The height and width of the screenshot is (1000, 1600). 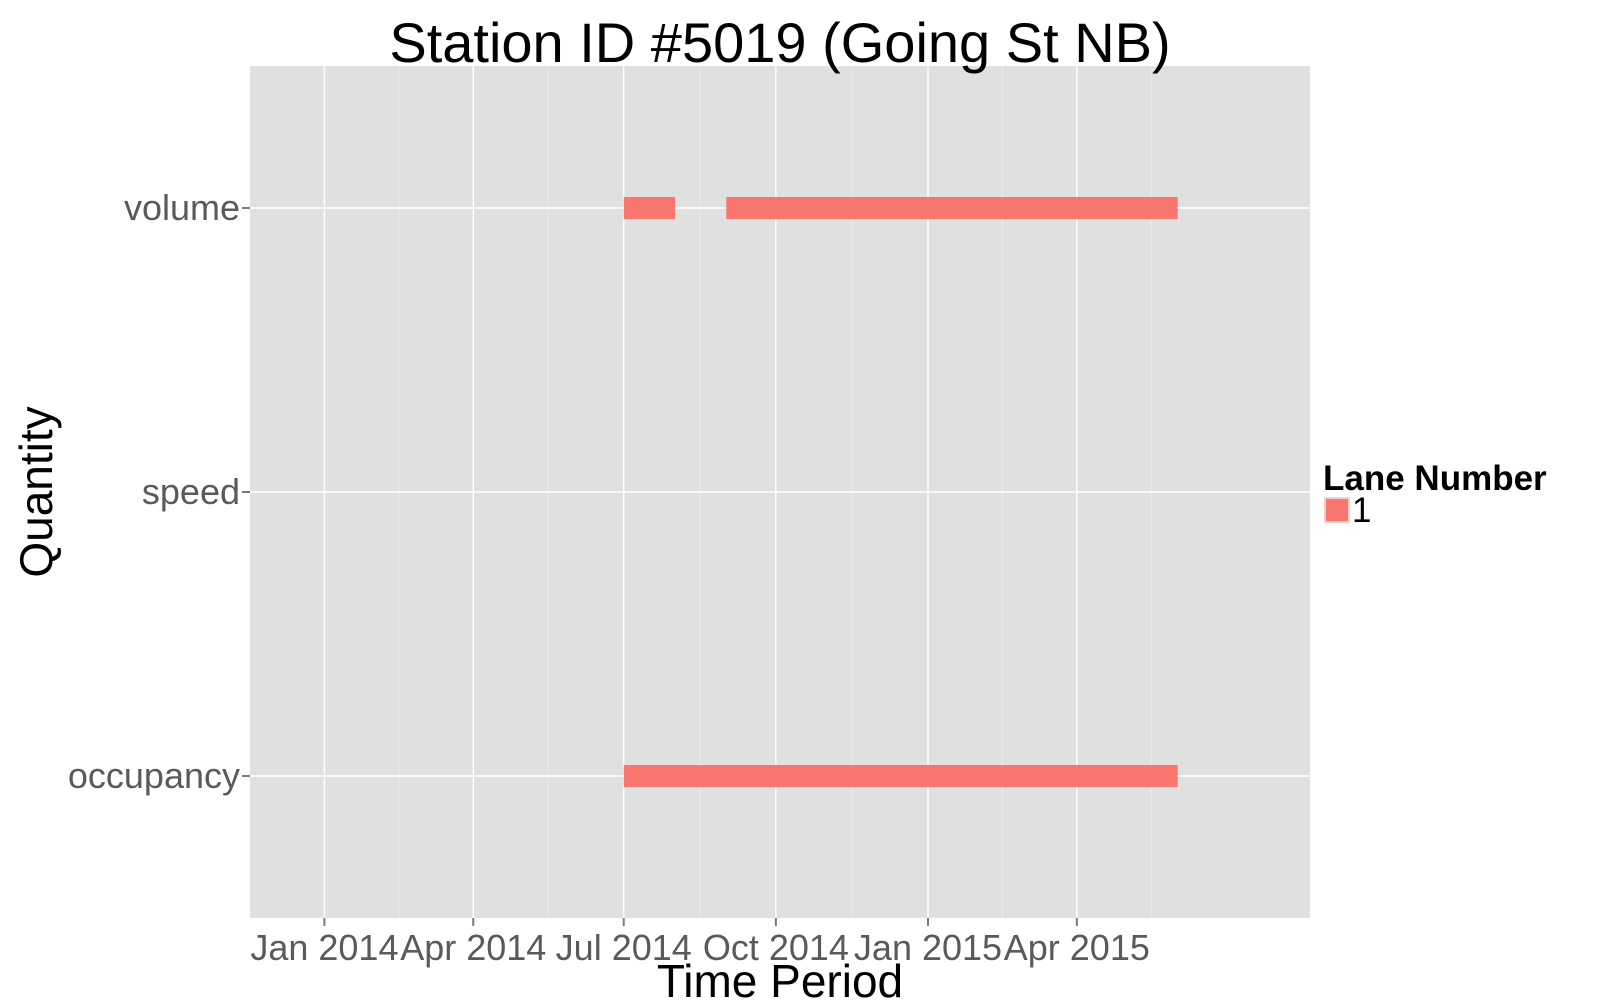 I want to click on legend: Lane Number 1, so click(x=1435, y=494).